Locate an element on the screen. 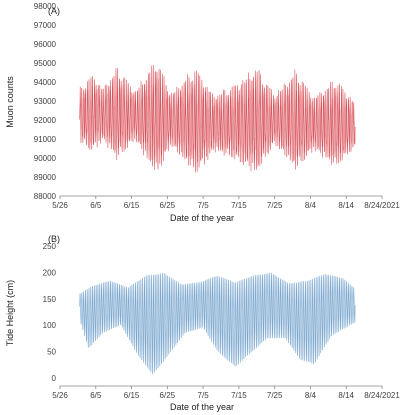 This screenshot has height=415, width=400. y-tick-label: 100 is located at coordinates (50, 325).